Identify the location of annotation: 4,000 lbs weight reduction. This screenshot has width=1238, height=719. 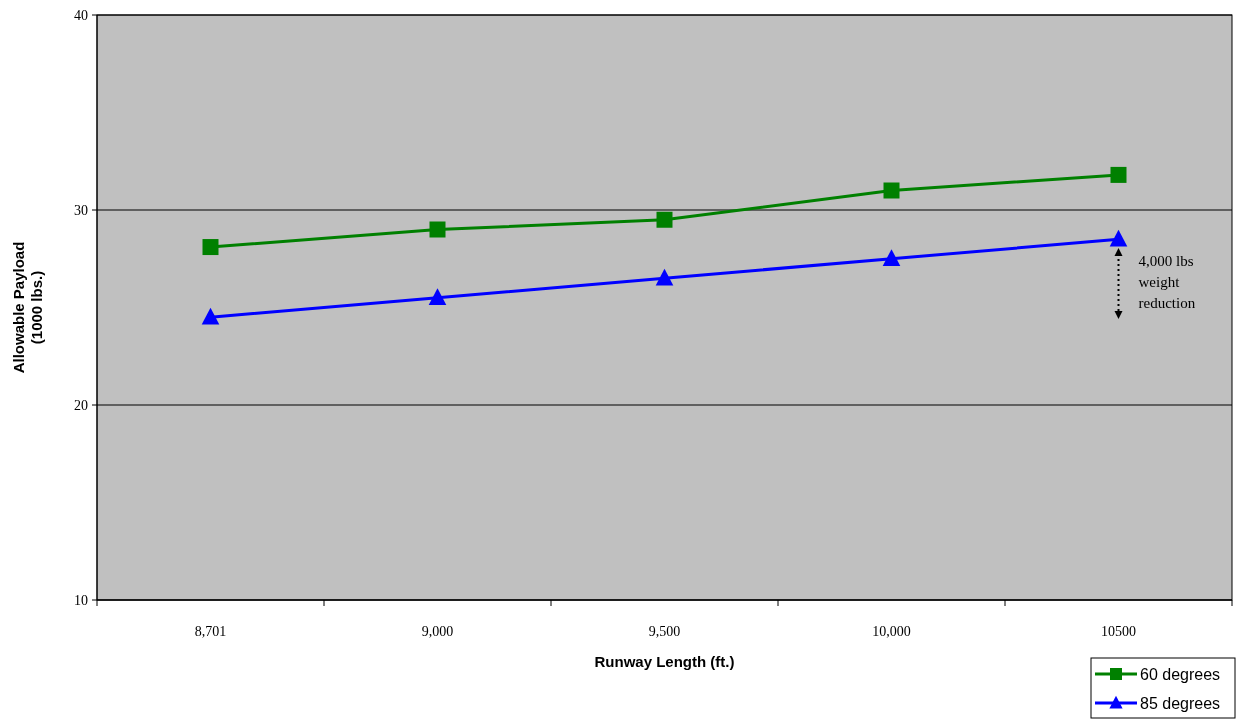
(1167, 282).